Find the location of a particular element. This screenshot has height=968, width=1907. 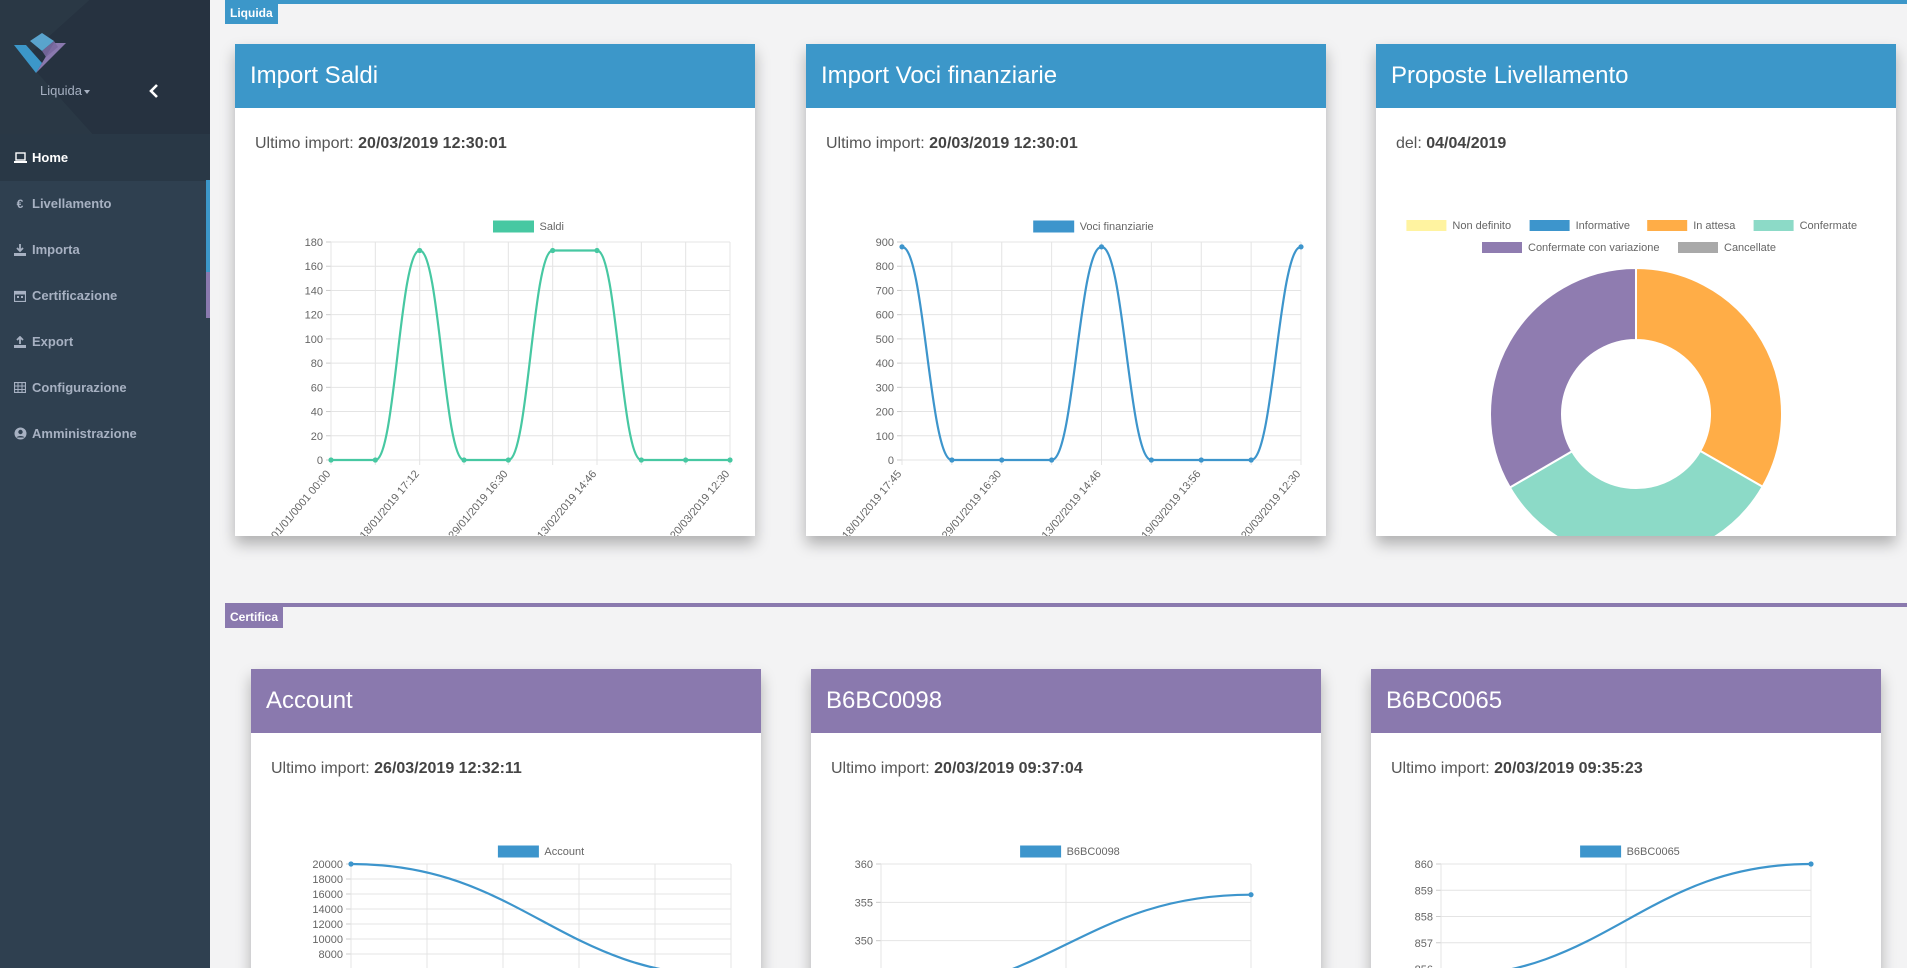

sidebar-item-label: Importa is located at coordinates (56, 249).